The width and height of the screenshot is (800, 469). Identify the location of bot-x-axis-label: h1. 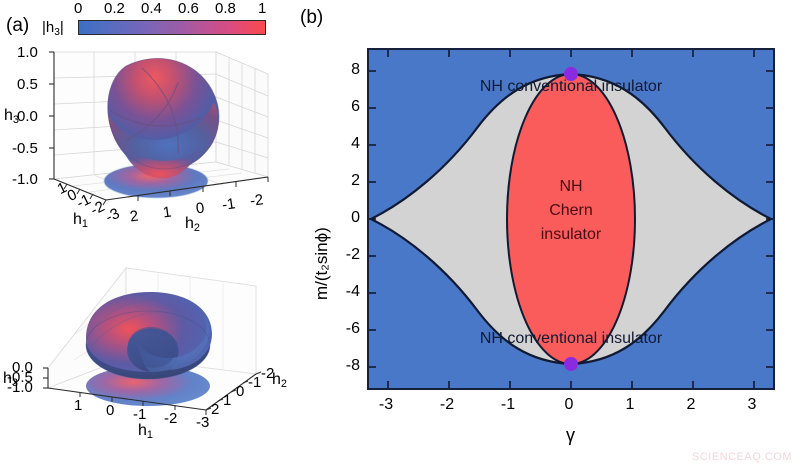
(145, 432).